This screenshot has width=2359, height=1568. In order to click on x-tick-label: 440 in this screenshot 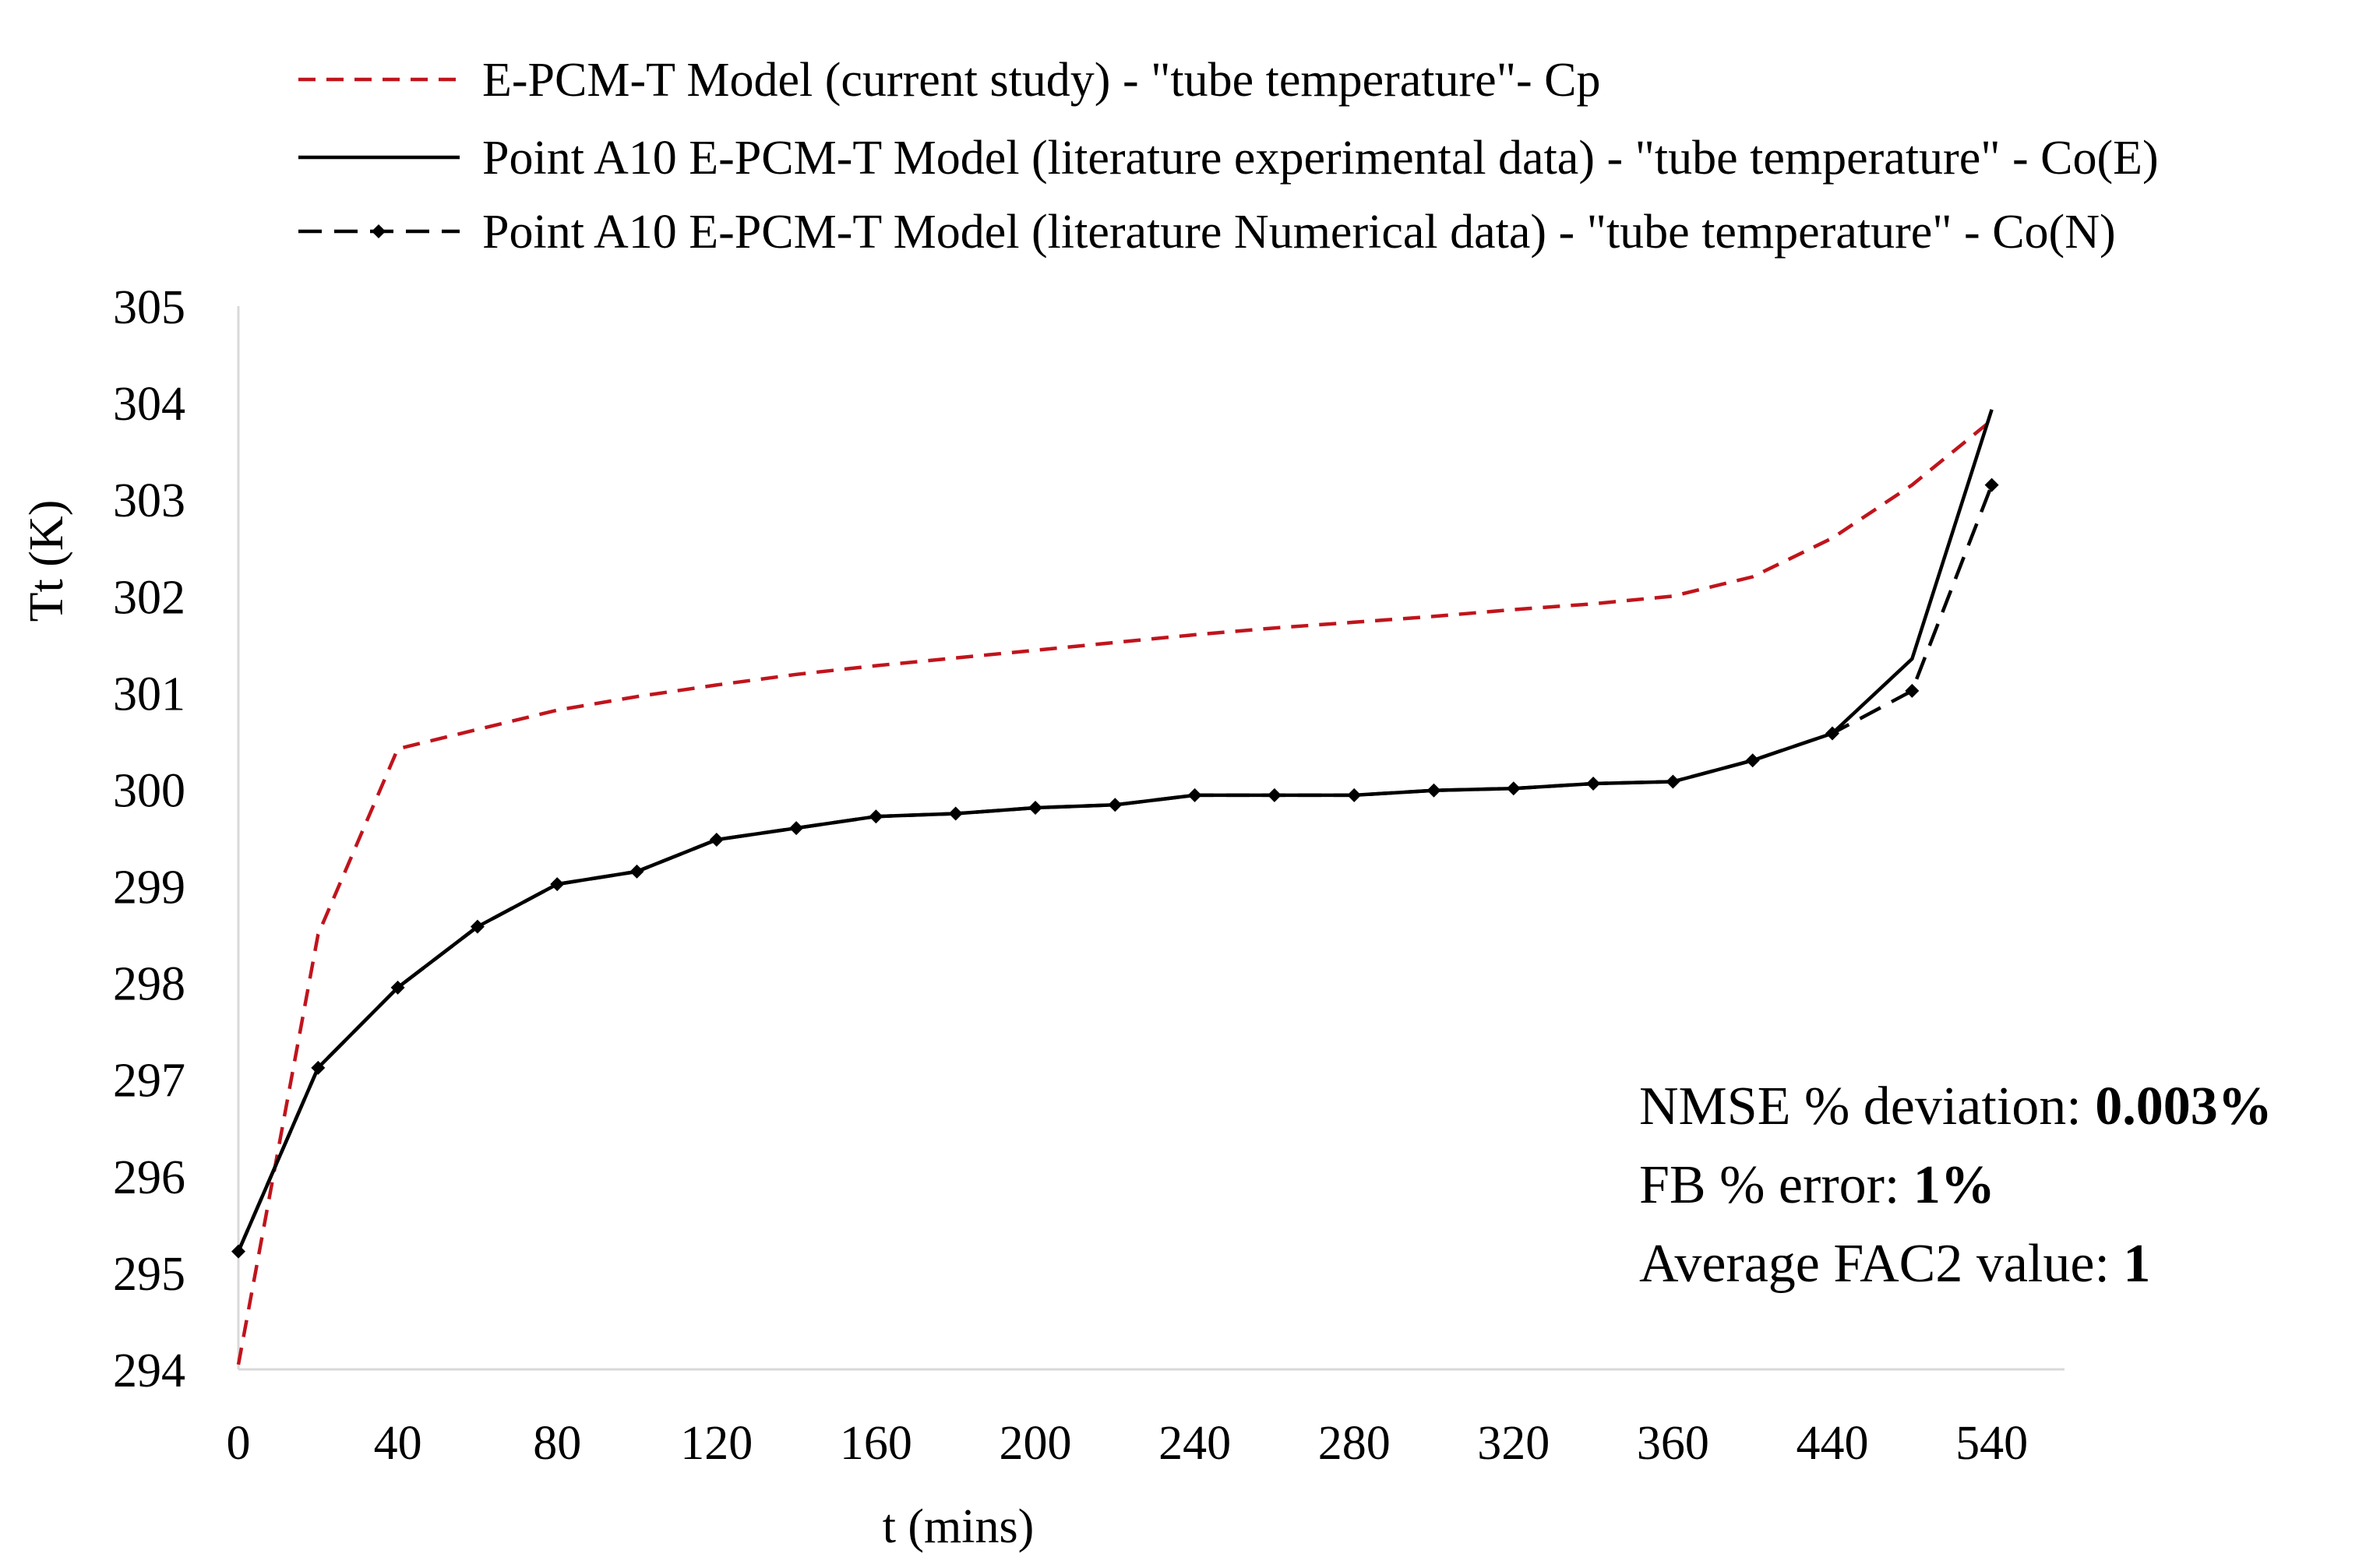, I will do `click(1833, 1444)`.